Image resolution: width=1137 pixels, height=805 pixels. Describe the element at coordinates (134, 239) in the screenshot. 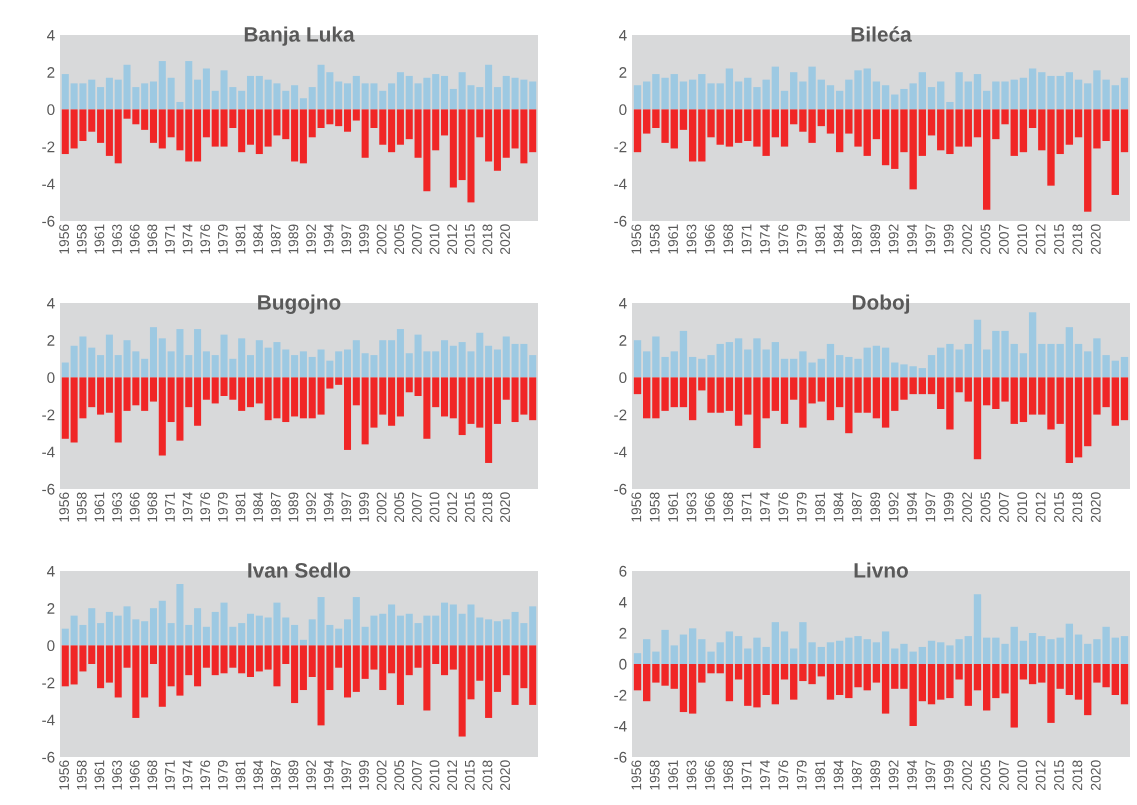

I see `x-tick-label: 1966` at that location.